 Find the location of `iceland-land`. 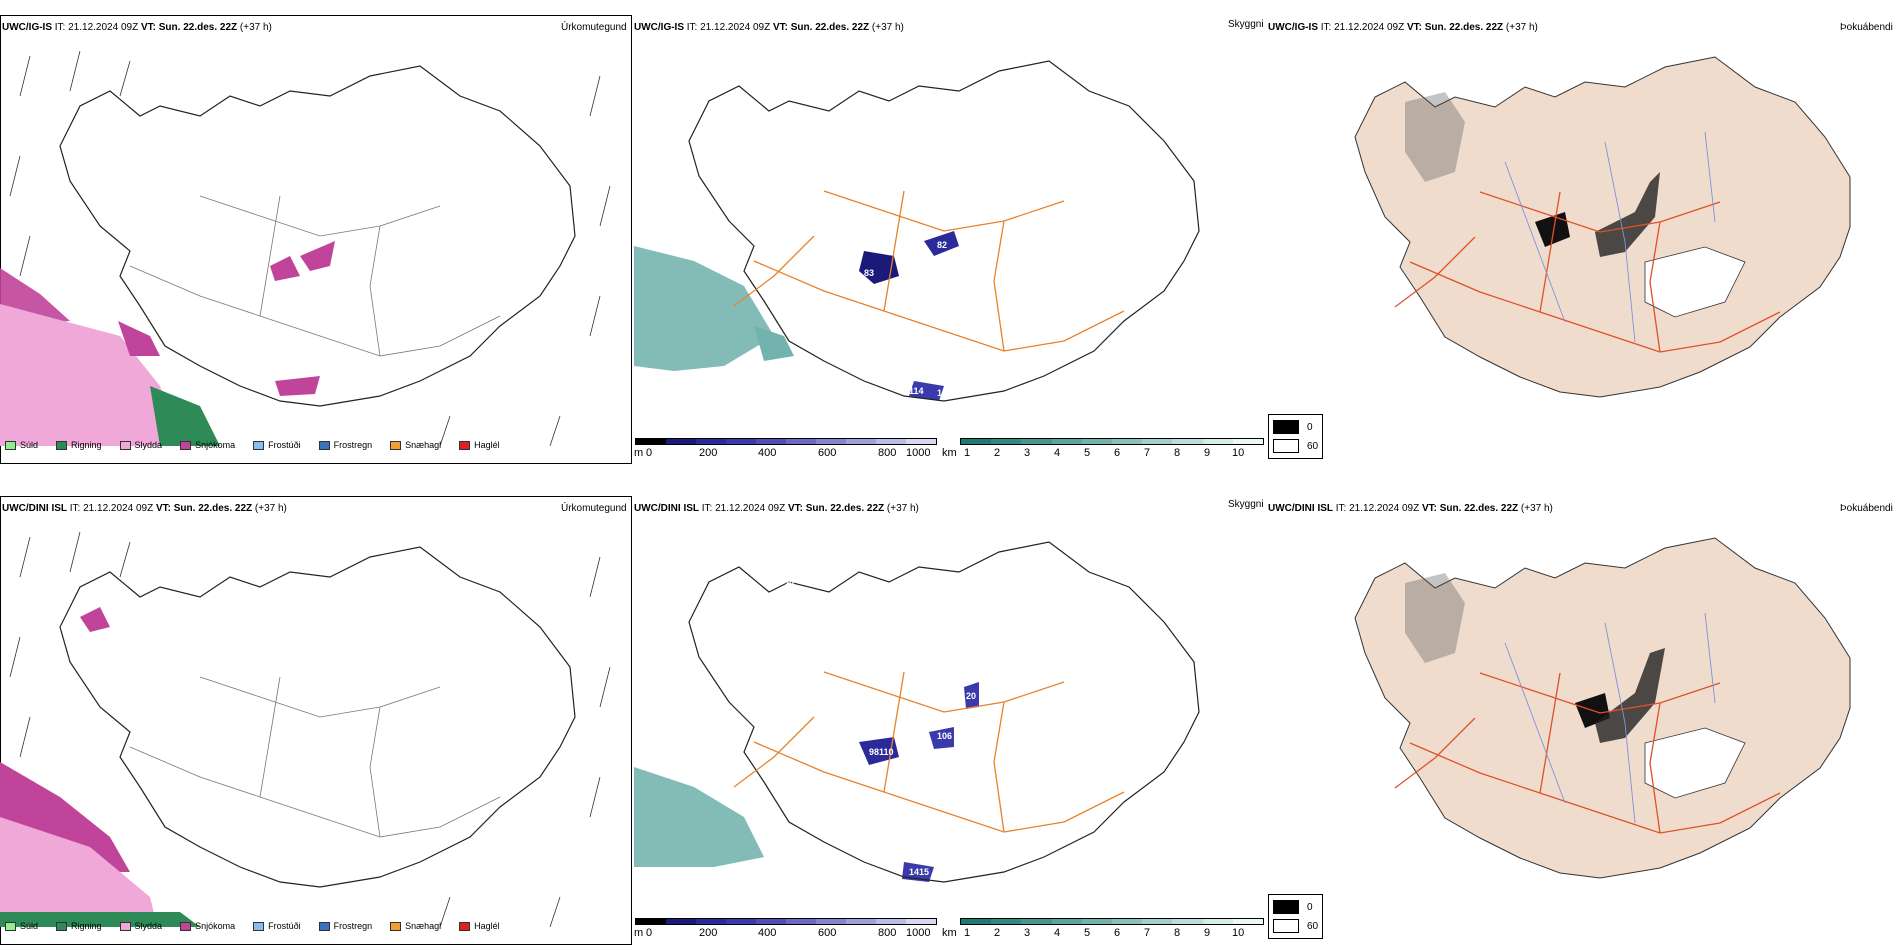

iceland-land is located at coordinates (1602, 227).